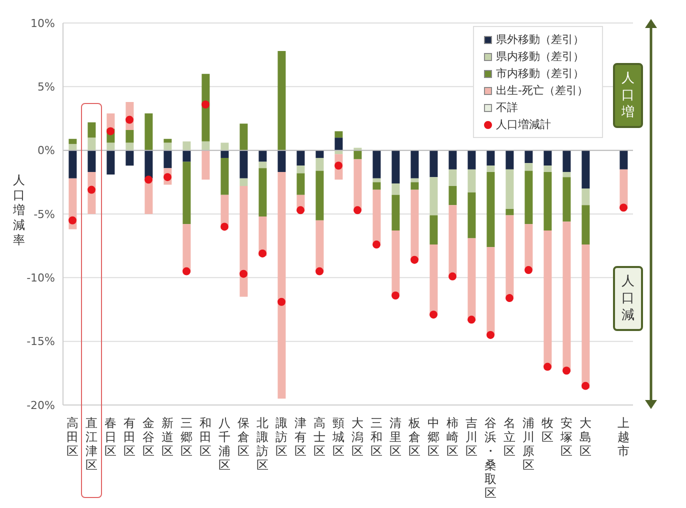  Describe the element at coordinates (338, 437) in the screenshot. I see `x-tick-label: 頸城区` at that location.